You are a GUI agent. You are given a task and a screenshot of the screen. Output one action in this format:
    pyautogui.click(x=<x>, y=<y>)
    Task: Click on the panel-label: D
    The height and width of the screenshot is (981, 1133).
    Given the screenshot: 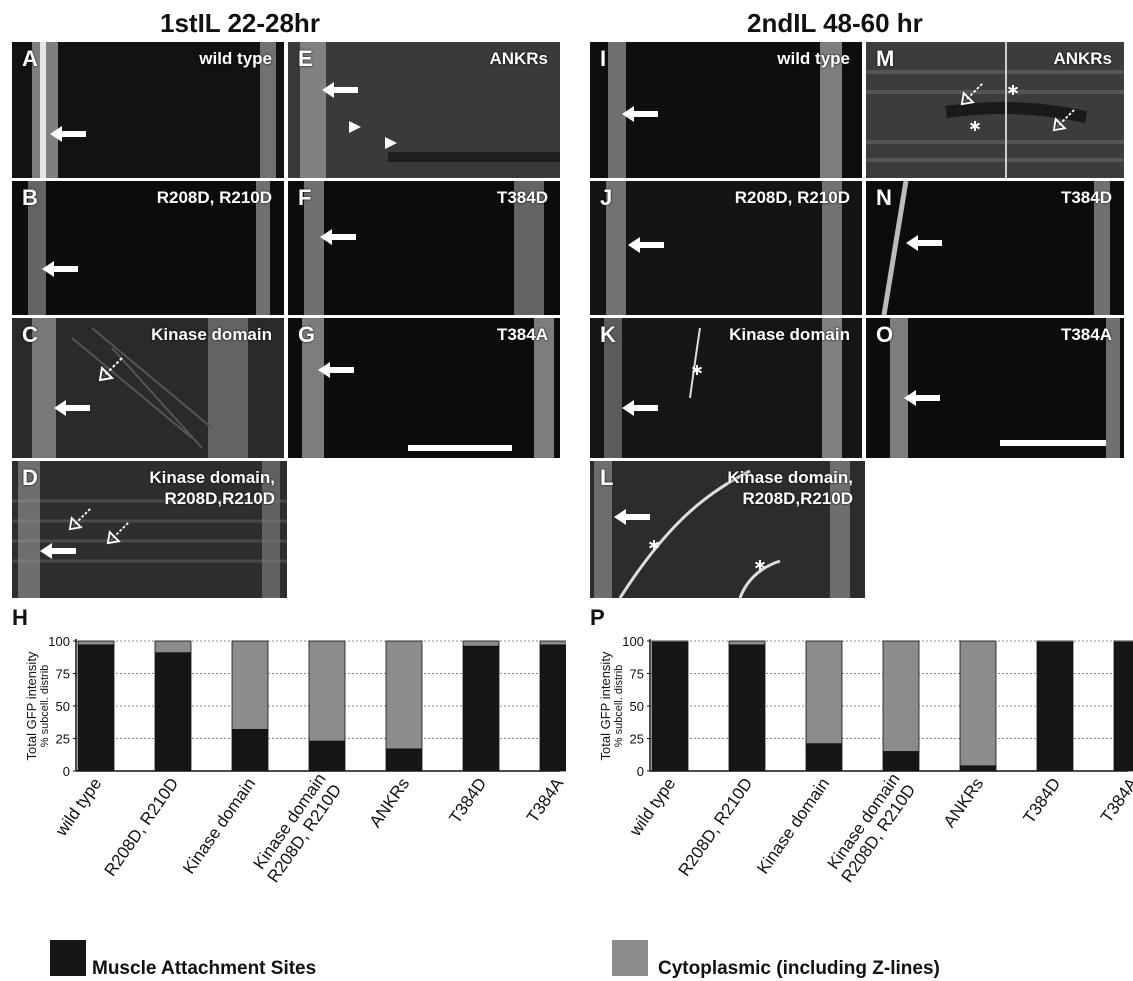 What is the action you would take?
    pyautogui.click(x=30, y=477)
    